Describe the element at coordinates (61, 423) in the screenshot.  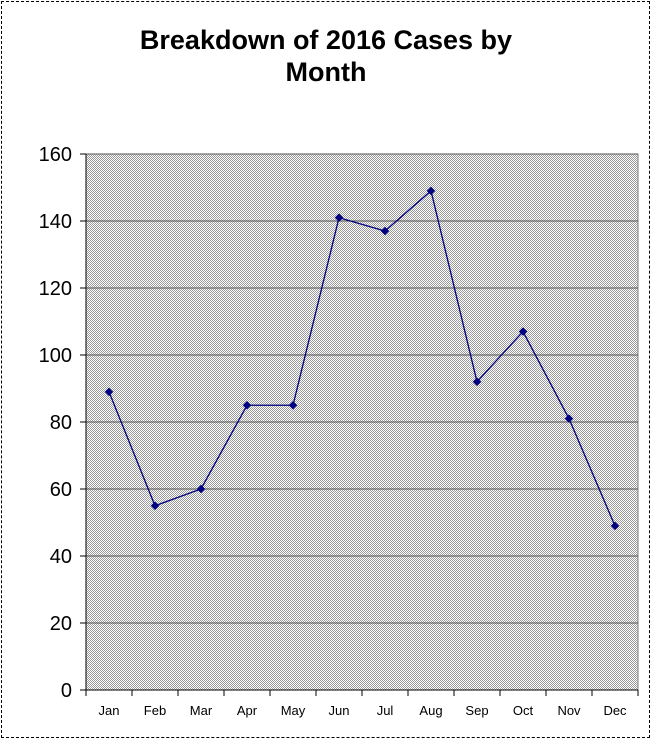
I see `y-tick-label: 80` at that location.